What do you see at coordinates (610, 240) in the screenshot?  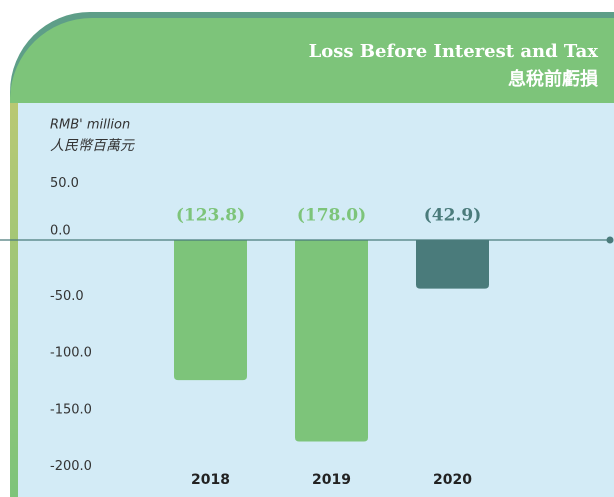 I see `axis-end-dot` at bounding box center [610, 240].